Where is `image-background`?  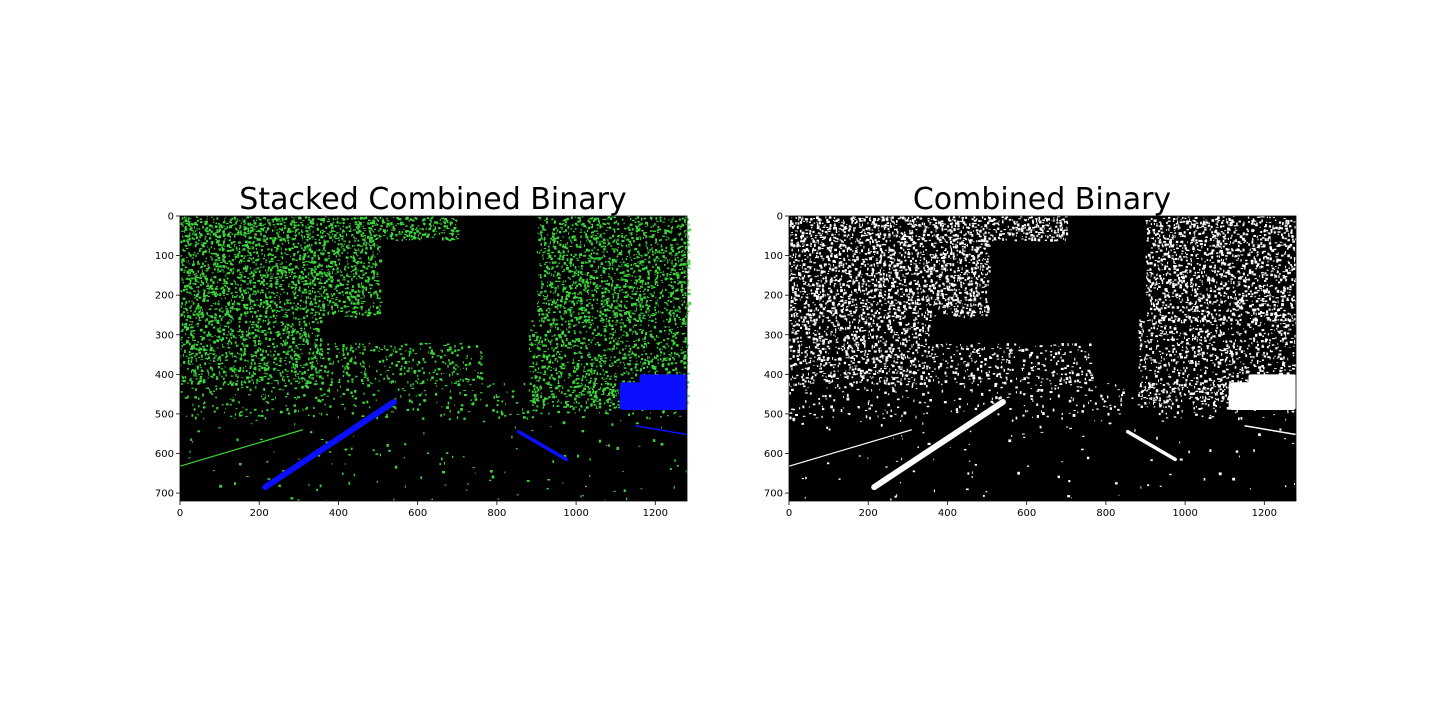
image-background is located at coordinates (433, 358).